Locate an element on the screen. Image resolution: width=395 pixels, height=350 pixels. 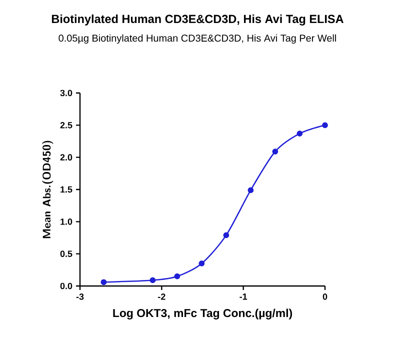
x-tick-label: -3 is located at coordinates (80, 297).